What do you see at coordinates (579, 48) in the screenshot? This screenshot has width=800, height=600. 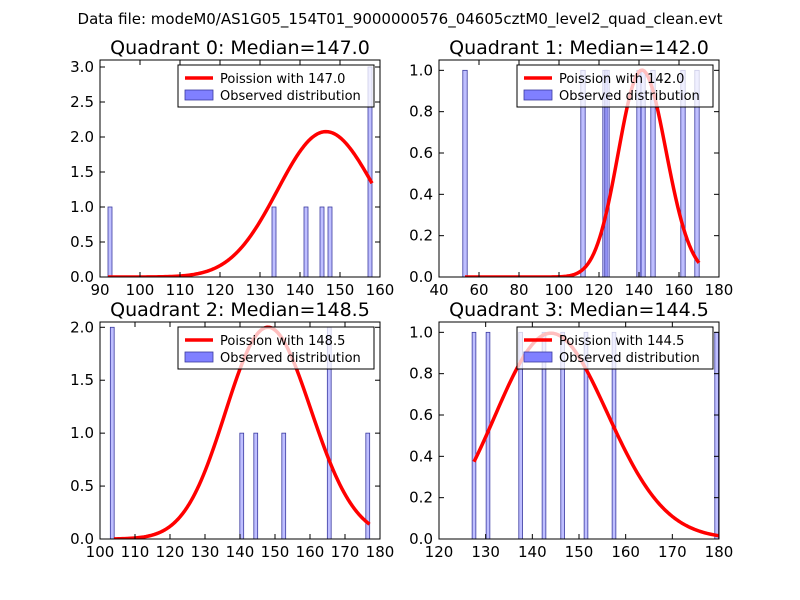 I see `subplot-title: Quadrant 1: Median=142.0` at bounding box center [579, 48].